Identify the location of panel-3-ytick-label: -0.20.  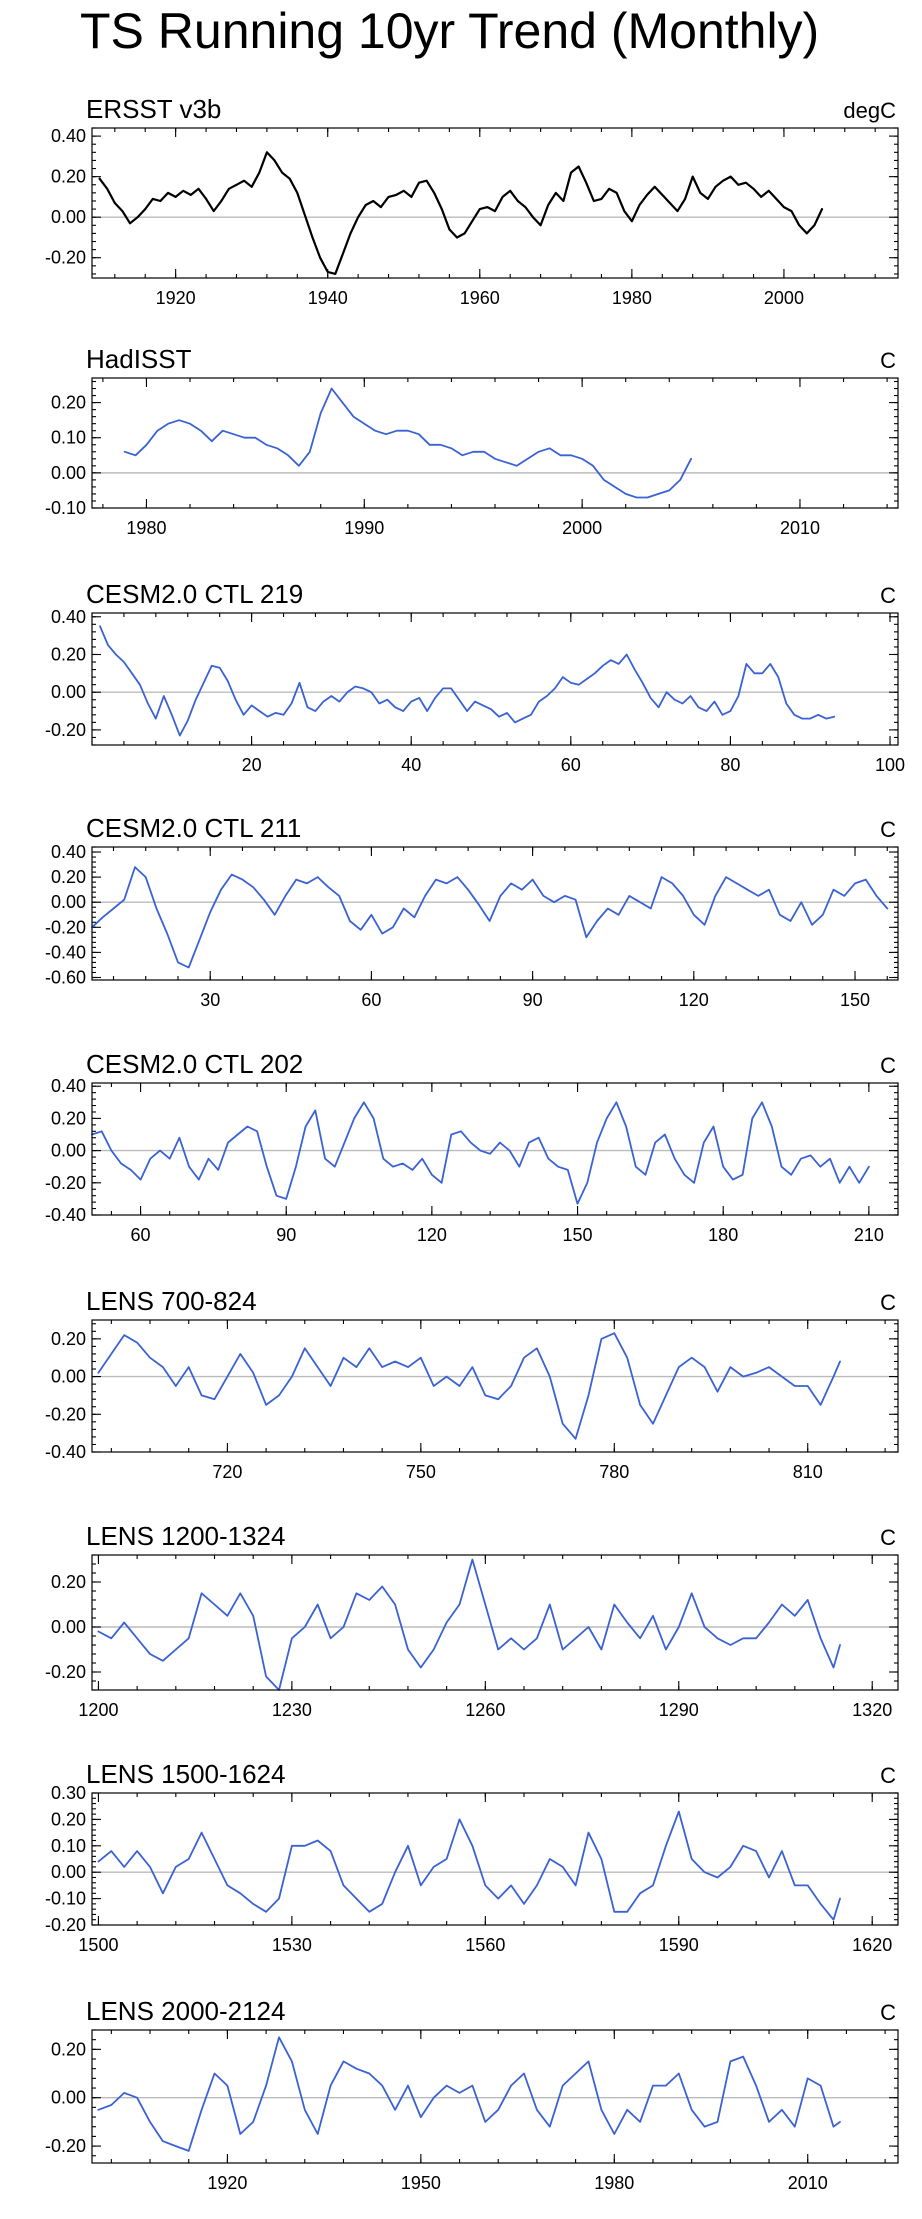
(65, 927).